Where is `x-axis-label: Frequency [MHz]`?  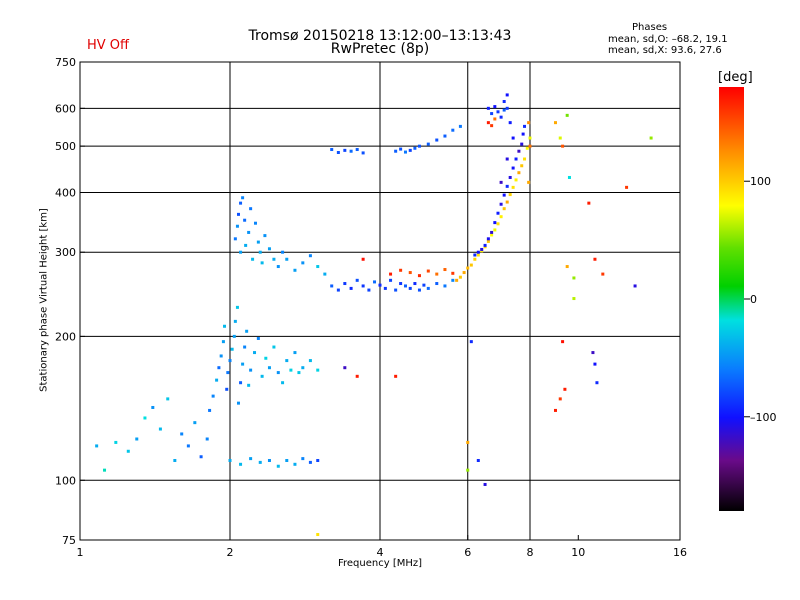 x-axis-label: Frequency [MHz] is located at coordinates (380, 563).